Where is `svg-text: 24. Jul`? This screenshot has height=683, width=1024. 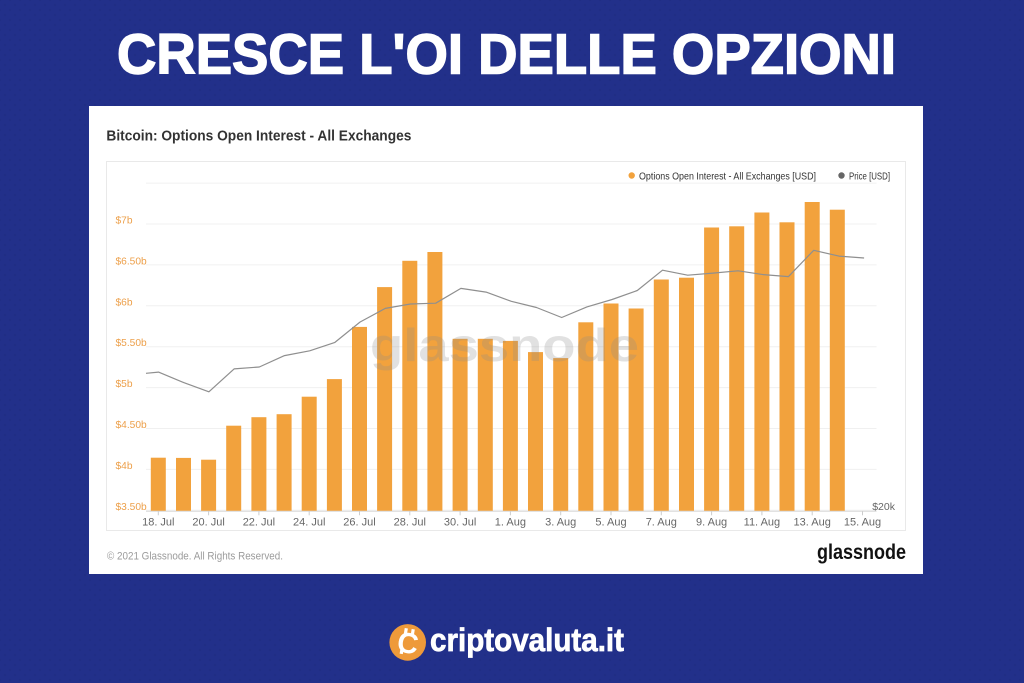
svg-text: 24. Jul is located at coordinates (309, 523).